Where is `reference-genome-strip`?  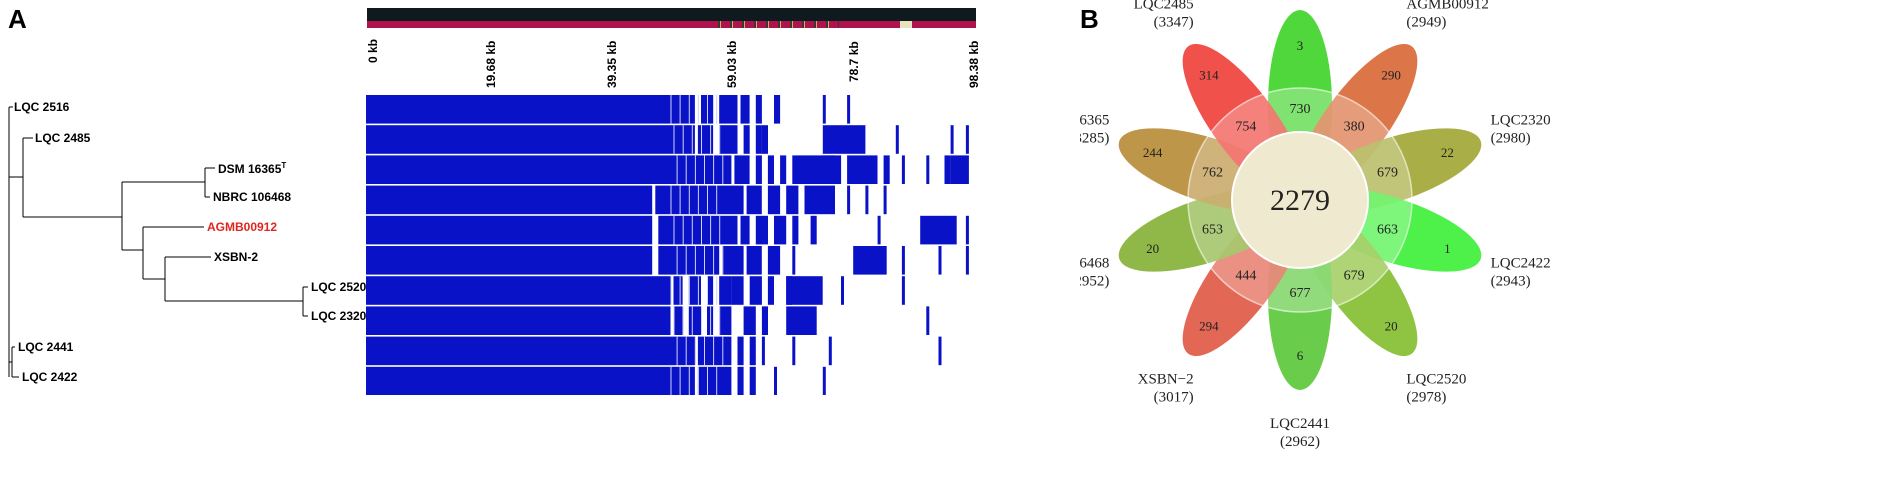 reference-genome-strip is located at coordinates (671, 24).